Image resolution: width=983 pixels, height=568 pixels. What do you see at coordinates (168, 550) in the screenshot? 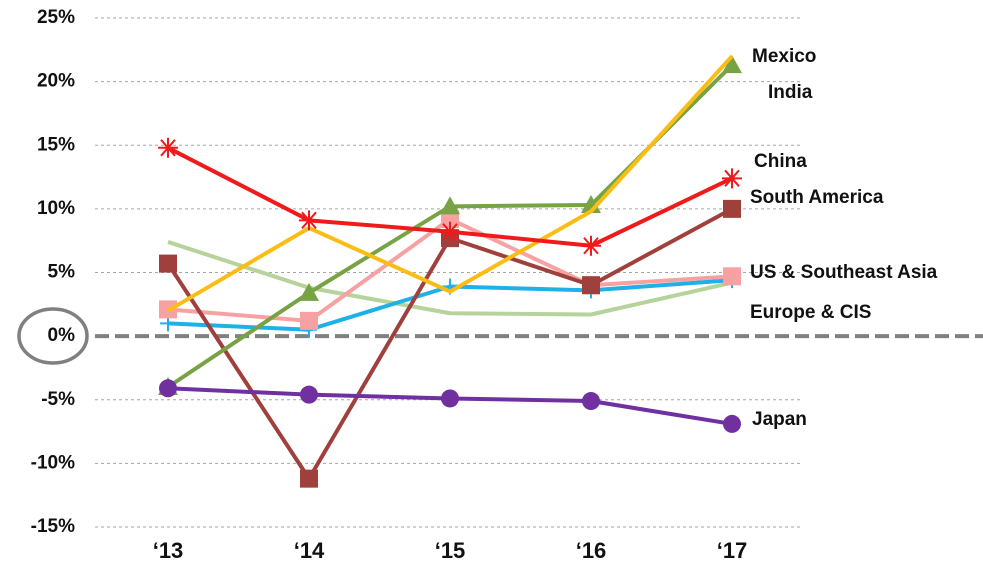
I see `x-tick-label: ‘13` at bounding box center [168, 550].